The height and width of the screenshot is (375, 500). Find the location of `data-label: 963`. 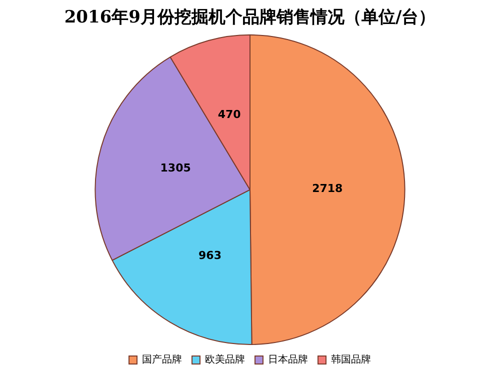

data-label: 963 is located at coordinates (210, 255).